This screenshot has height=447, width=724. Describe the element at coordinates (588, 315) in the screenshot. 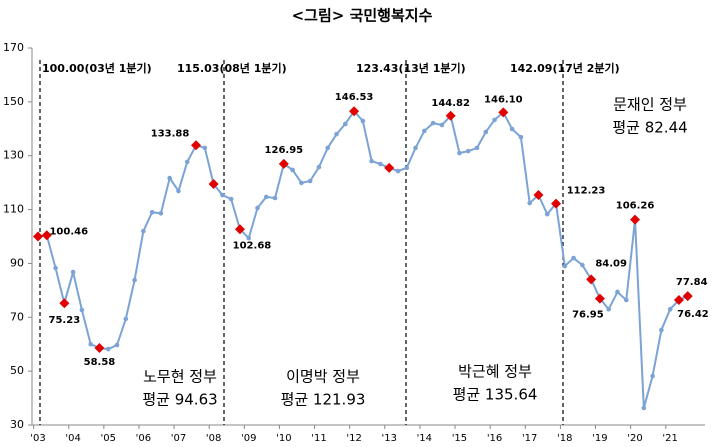

I see `data-label: 76.95` at that location.